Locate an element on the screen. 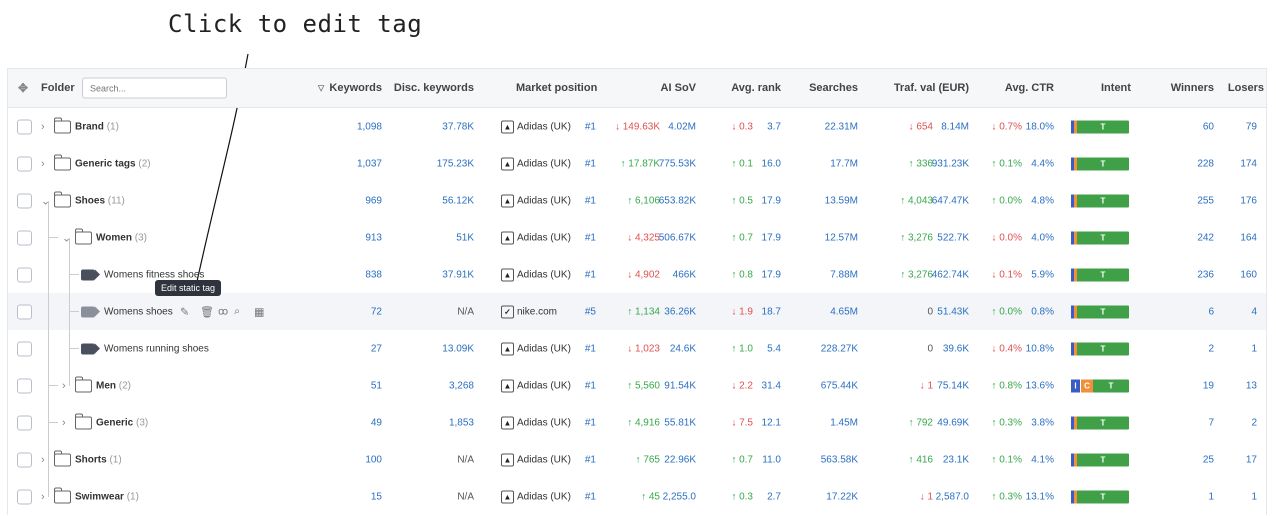  col-ai-sov: AI SoV is located at coordinates (678, 88).